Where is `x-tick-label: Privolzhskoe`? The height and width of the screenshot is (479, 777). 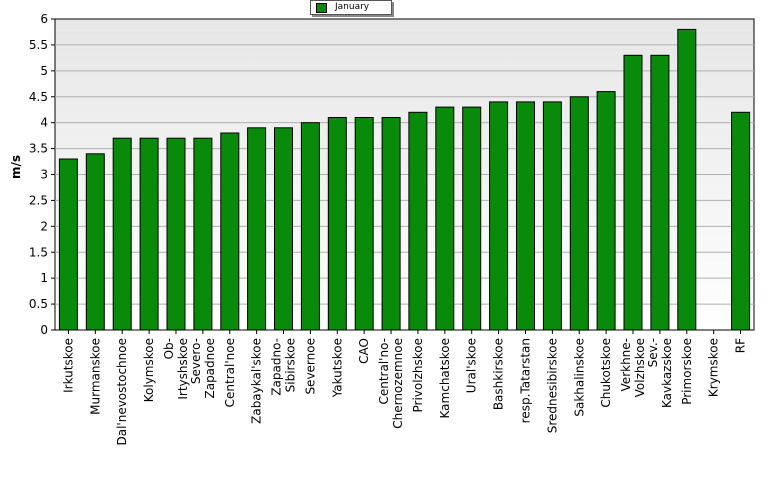
x-tick-label: Privolzhskoe is located at coordinates (418, 375).